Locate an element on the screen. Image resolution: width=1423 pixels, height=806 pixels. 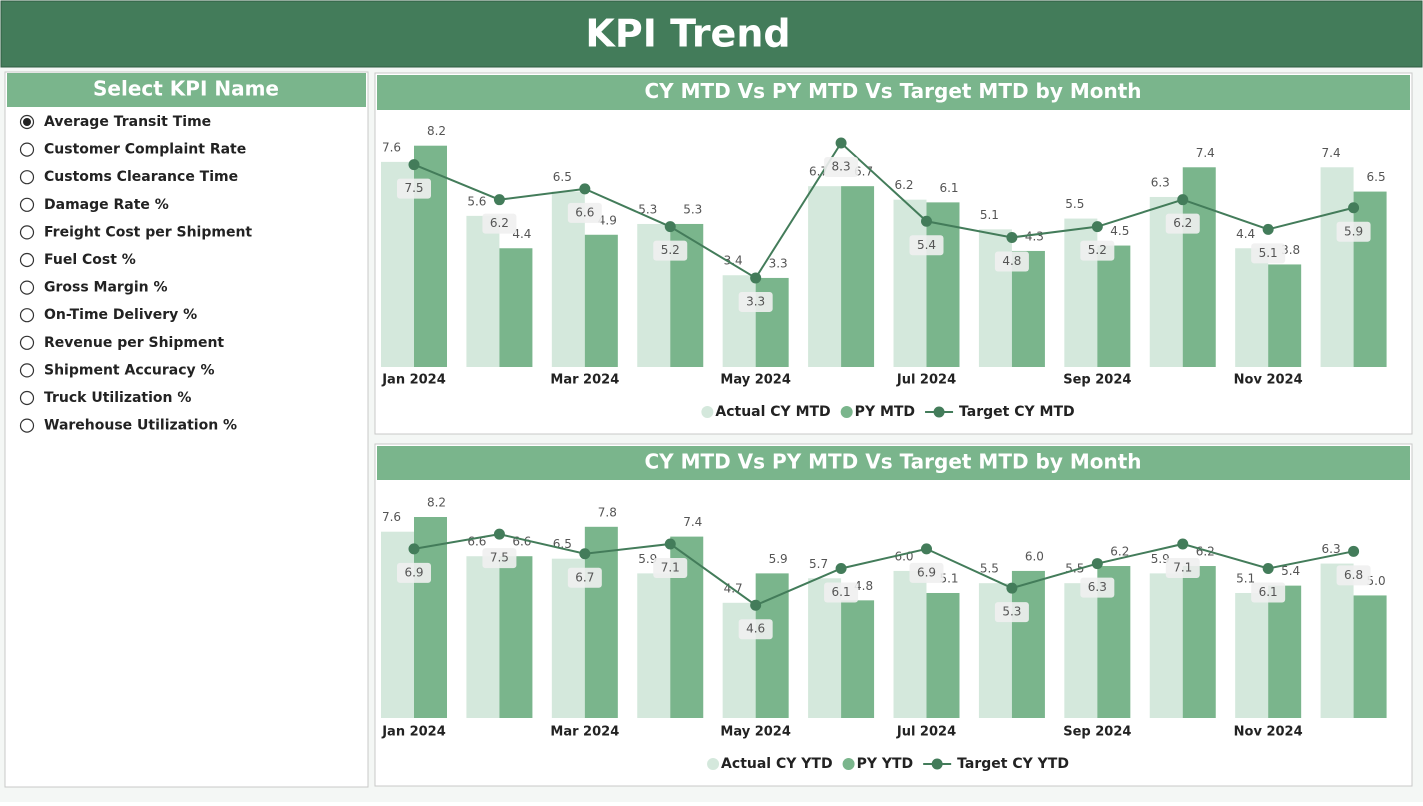
legend-label: Target CY MTD is located at coordinates (1017, 412).